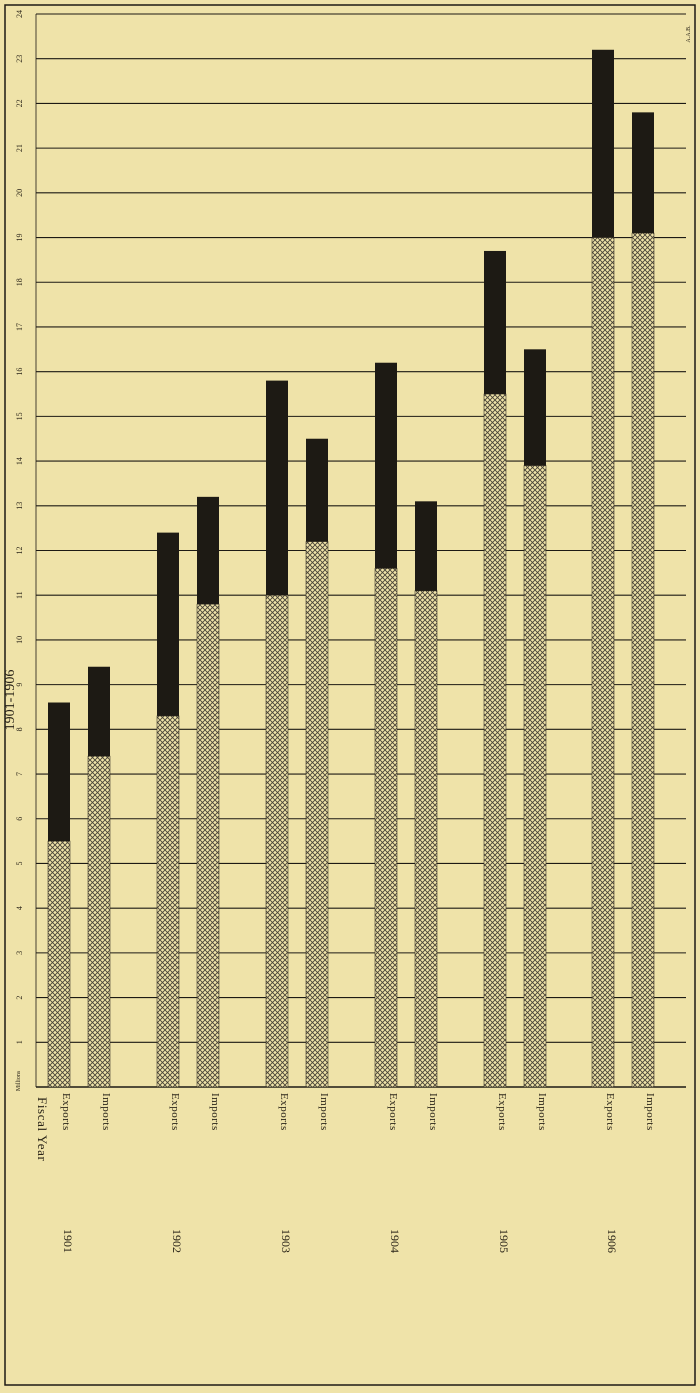 The width and height of the screenshot is (700, 1393). What do you see at coordinates (19, 238) in the screenshot?
I see `tick-label: 19` at bounding box center [19, 238].